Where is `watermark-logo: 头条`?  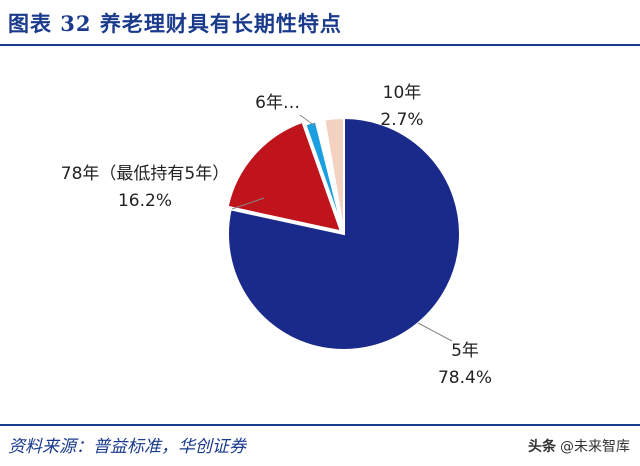
watermark-logo: 头条 is located at coordinates (542, 447).